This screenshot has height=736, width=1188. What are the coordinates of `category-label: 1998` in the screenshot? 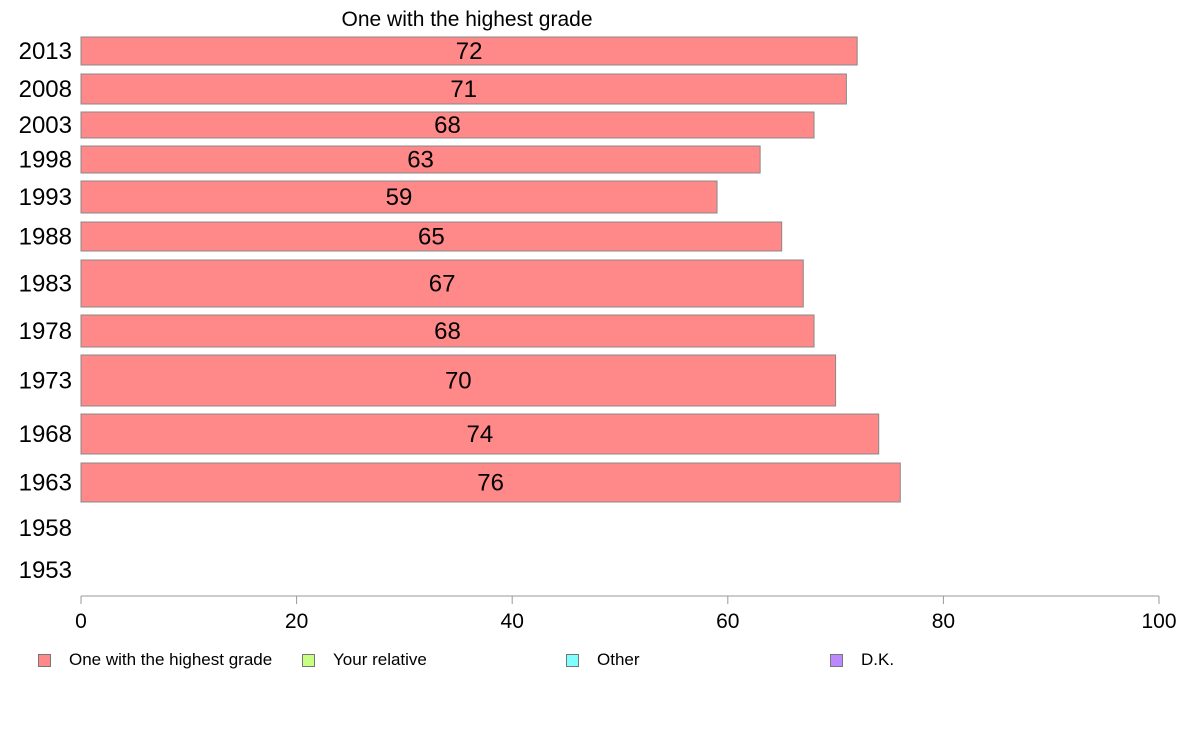 It's located at (45, 160).